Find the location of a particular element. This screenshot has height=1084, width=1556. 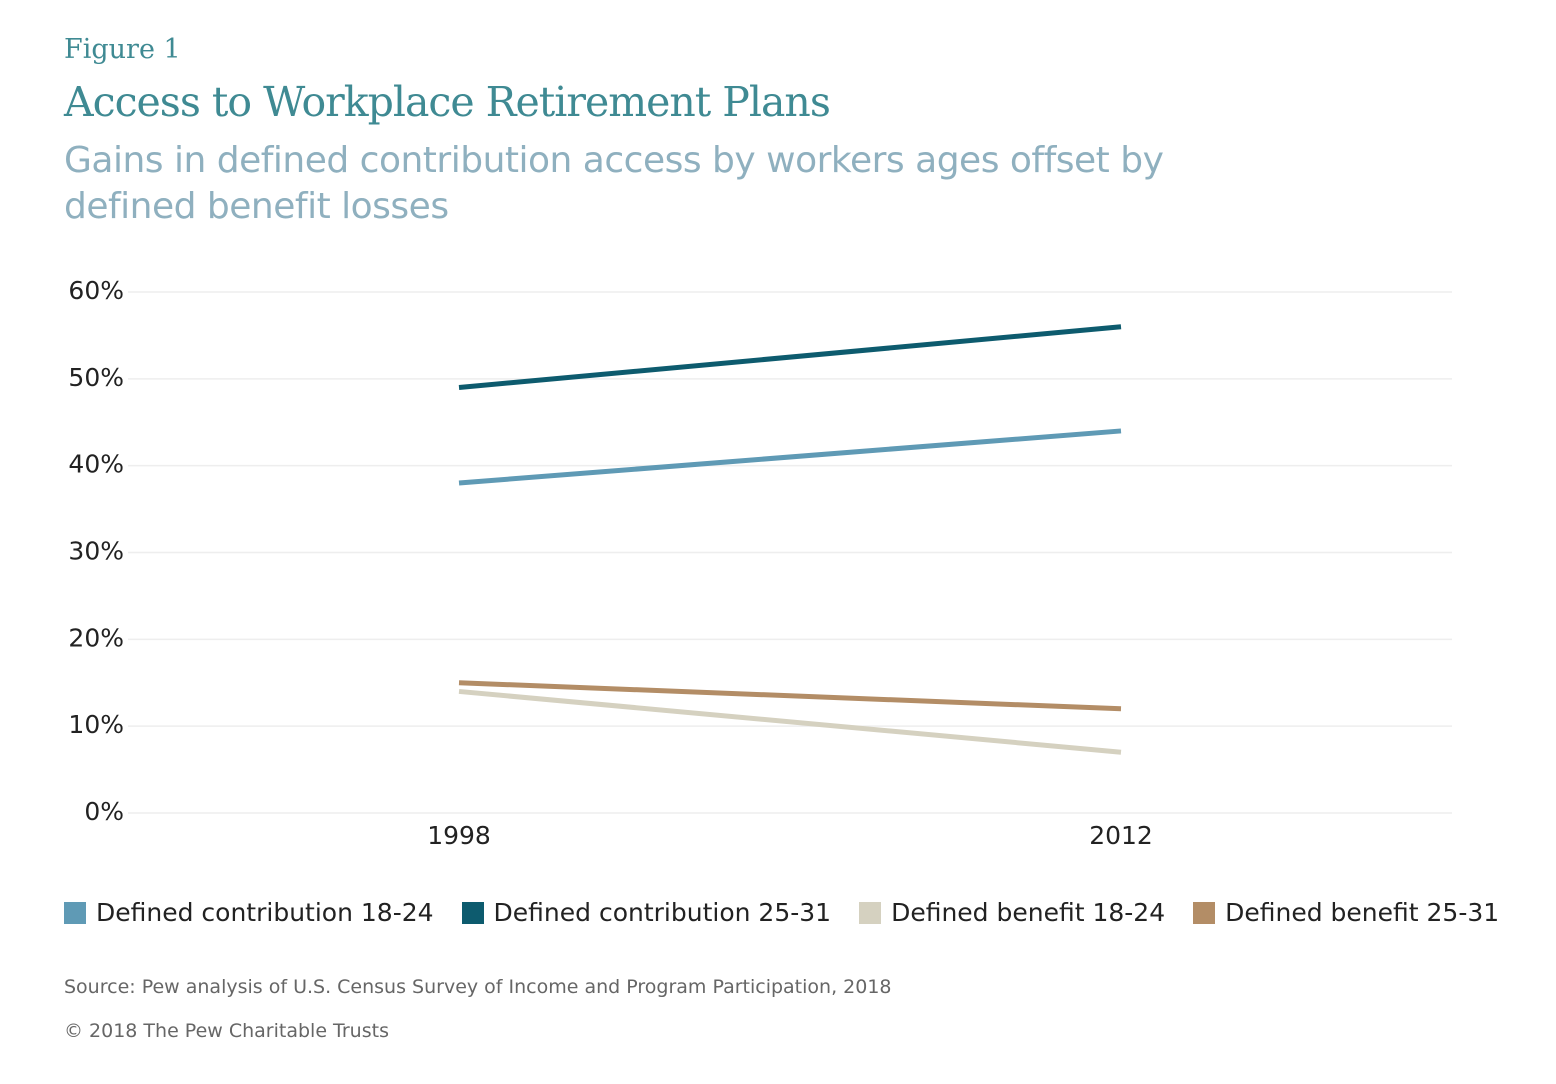

y-tick-label: 30% is located at coordinates (96, 551).